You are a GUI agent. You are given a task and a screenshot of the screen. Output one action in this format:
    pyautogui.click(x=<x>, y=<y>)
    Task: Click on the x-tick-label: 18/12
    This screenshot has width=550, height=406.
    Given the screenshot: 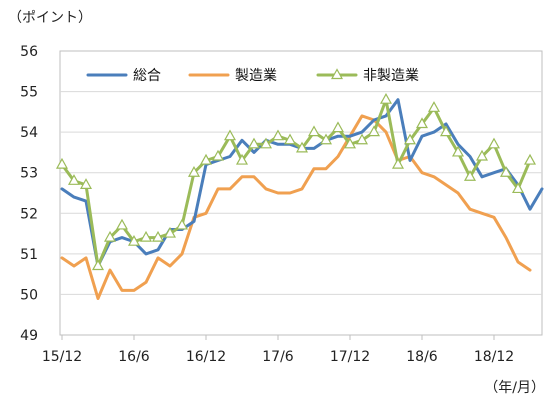 What is the action you would take?
    pyautogui.click(x=494, y=357)
    